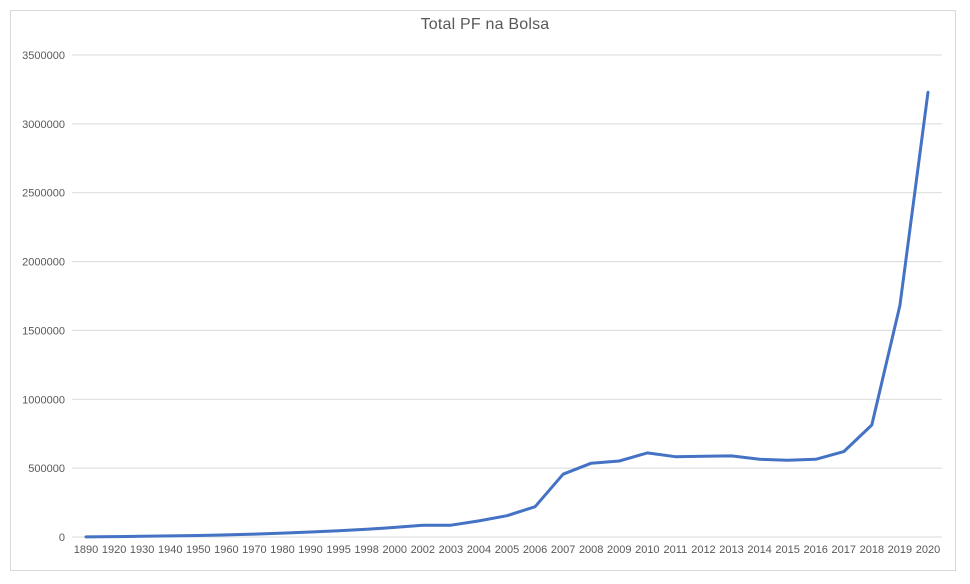 The height and width of the screenshot is (584, 970). I want to click on y-axis-tick-label: 1000000, so click(43, 400).